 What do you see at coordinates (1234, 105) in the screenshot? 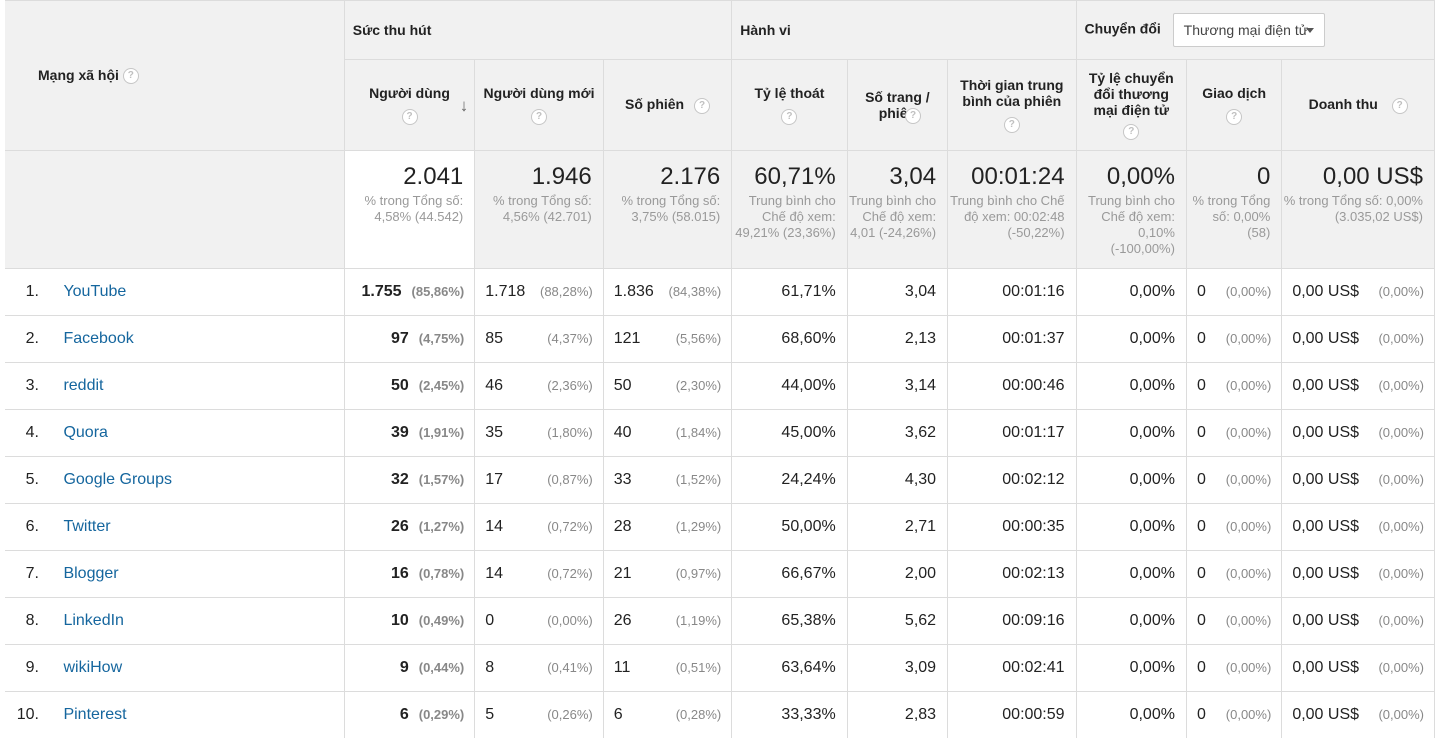
I see `col-transactions: Giao dịch ?` at bounding box center [1234, 105].